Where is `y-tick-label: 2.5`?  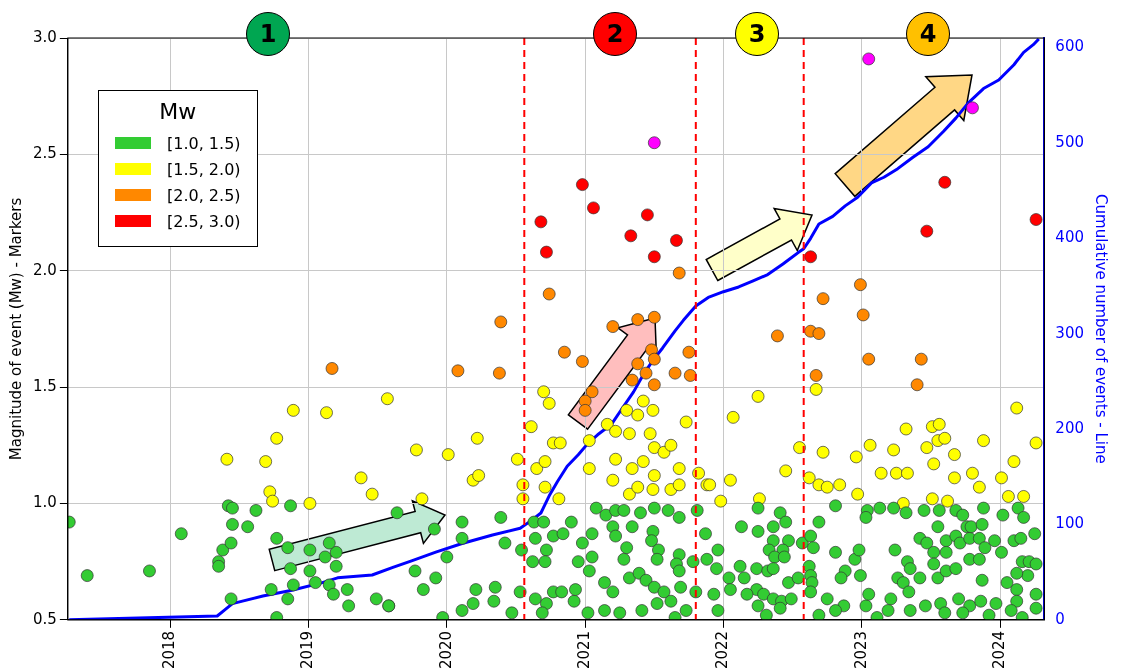 y-tick-label: 2.5 is located at coordinates (45, 153).